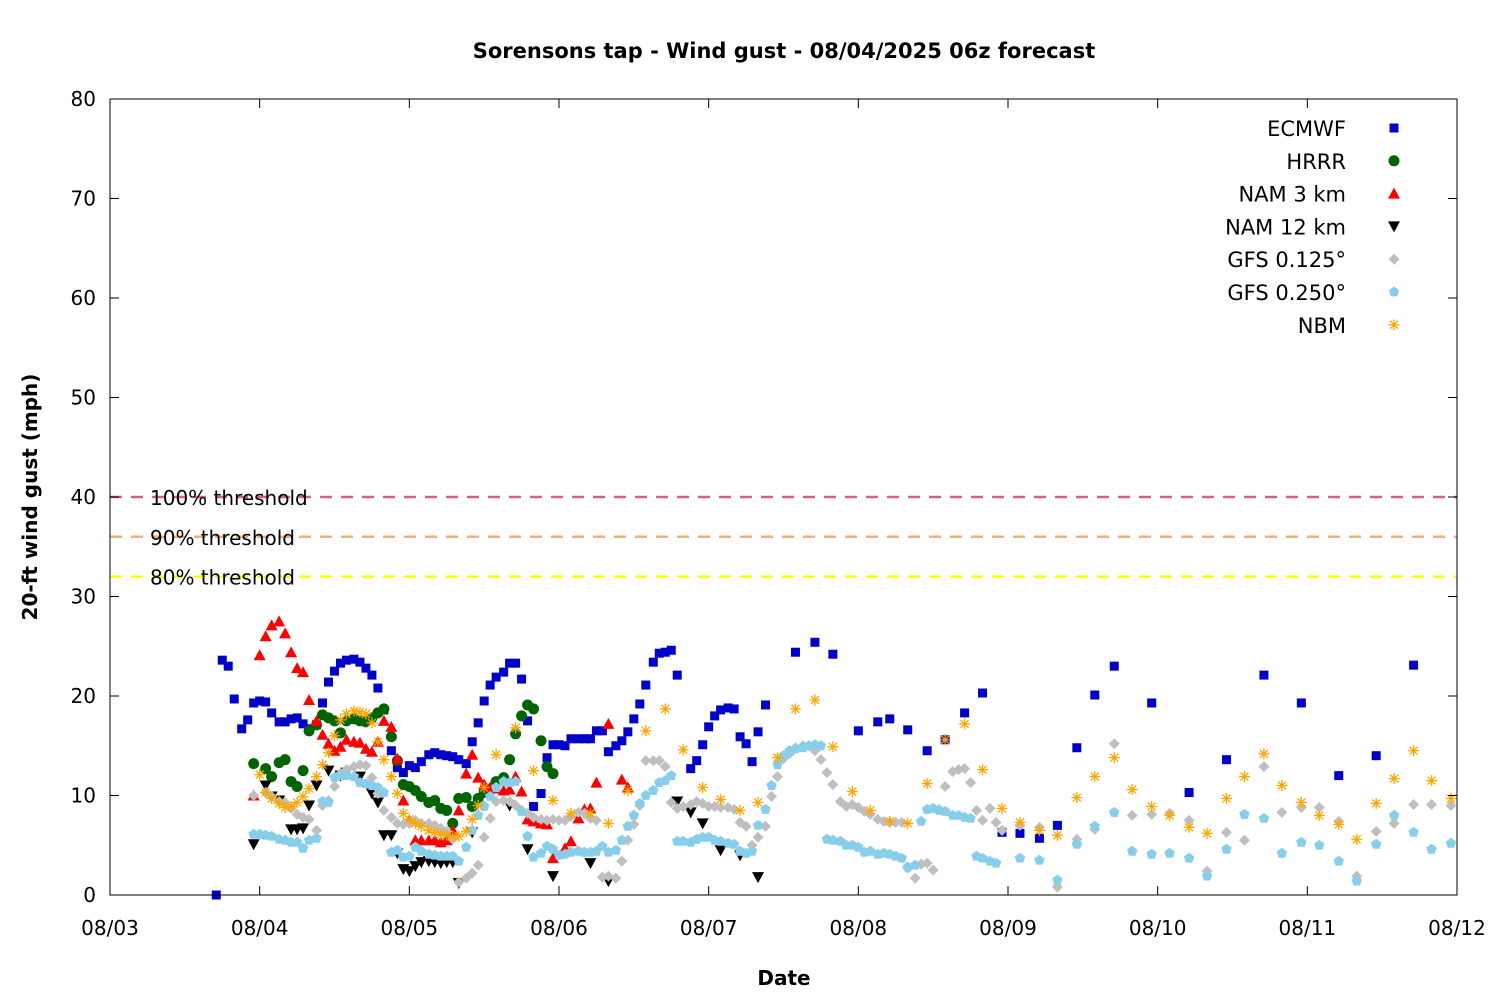 The width and height of the screenshot is (1500, 1000). What do you see at coordinates (1286, 293) in the screenshot?
I see `legend-label: GFS 0.250°` at bounding box center [1286, 293].